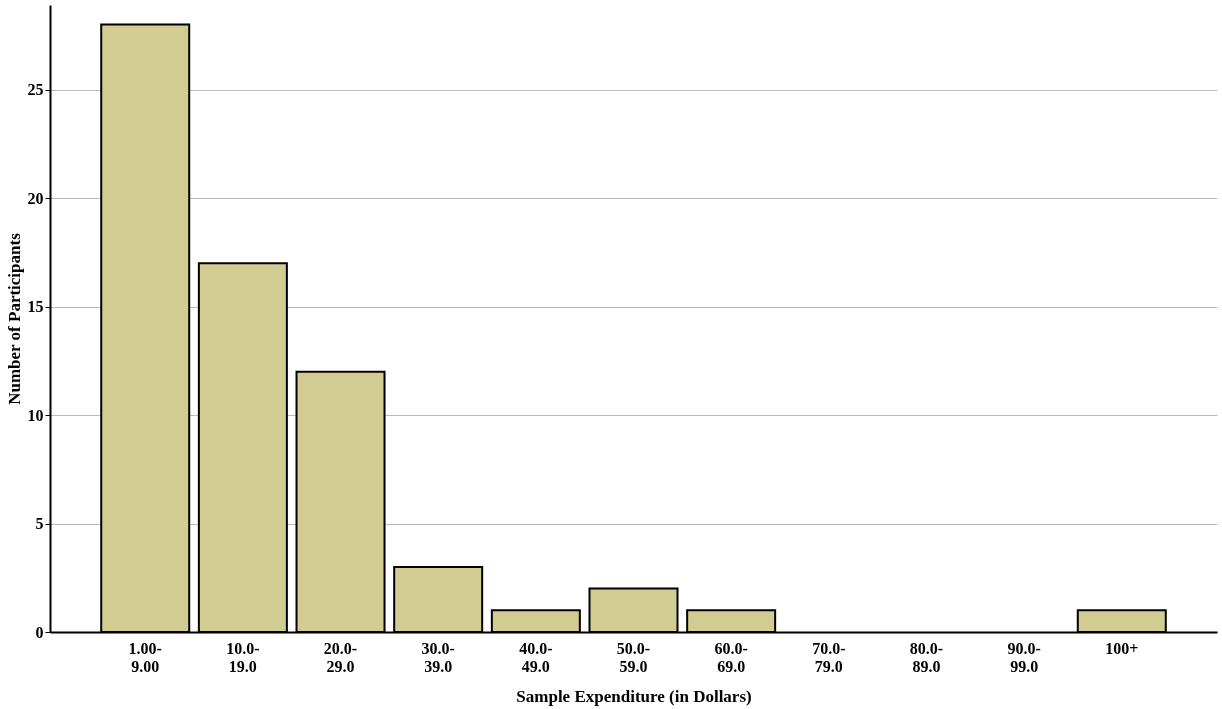 The height and width of the screenshot is (709, 1222). What do you see at coordinates (634, 696) in the screenshot?
I see `x-axis-title: Sample Expenditure (in Dollars)` at bounding box center [634, 696].